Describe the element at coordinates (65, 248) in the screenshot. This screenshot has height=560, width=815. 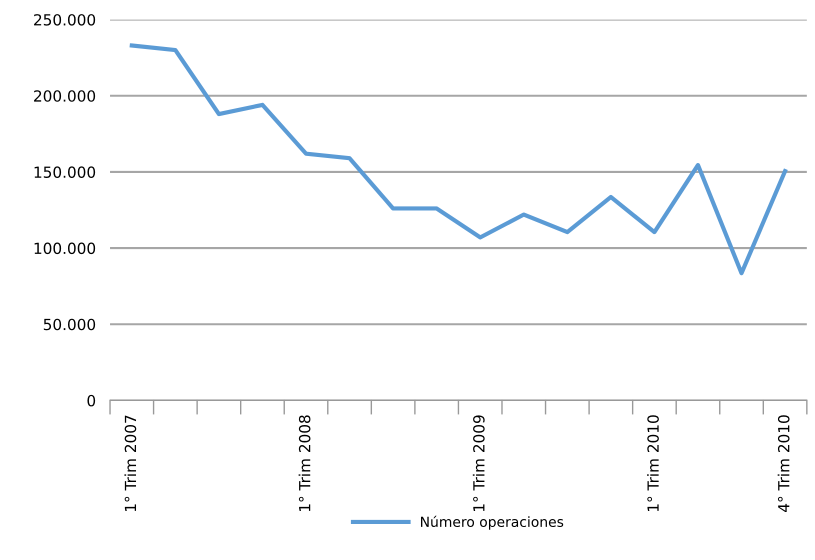
I see `y-tick-label: 100.000` at that location.